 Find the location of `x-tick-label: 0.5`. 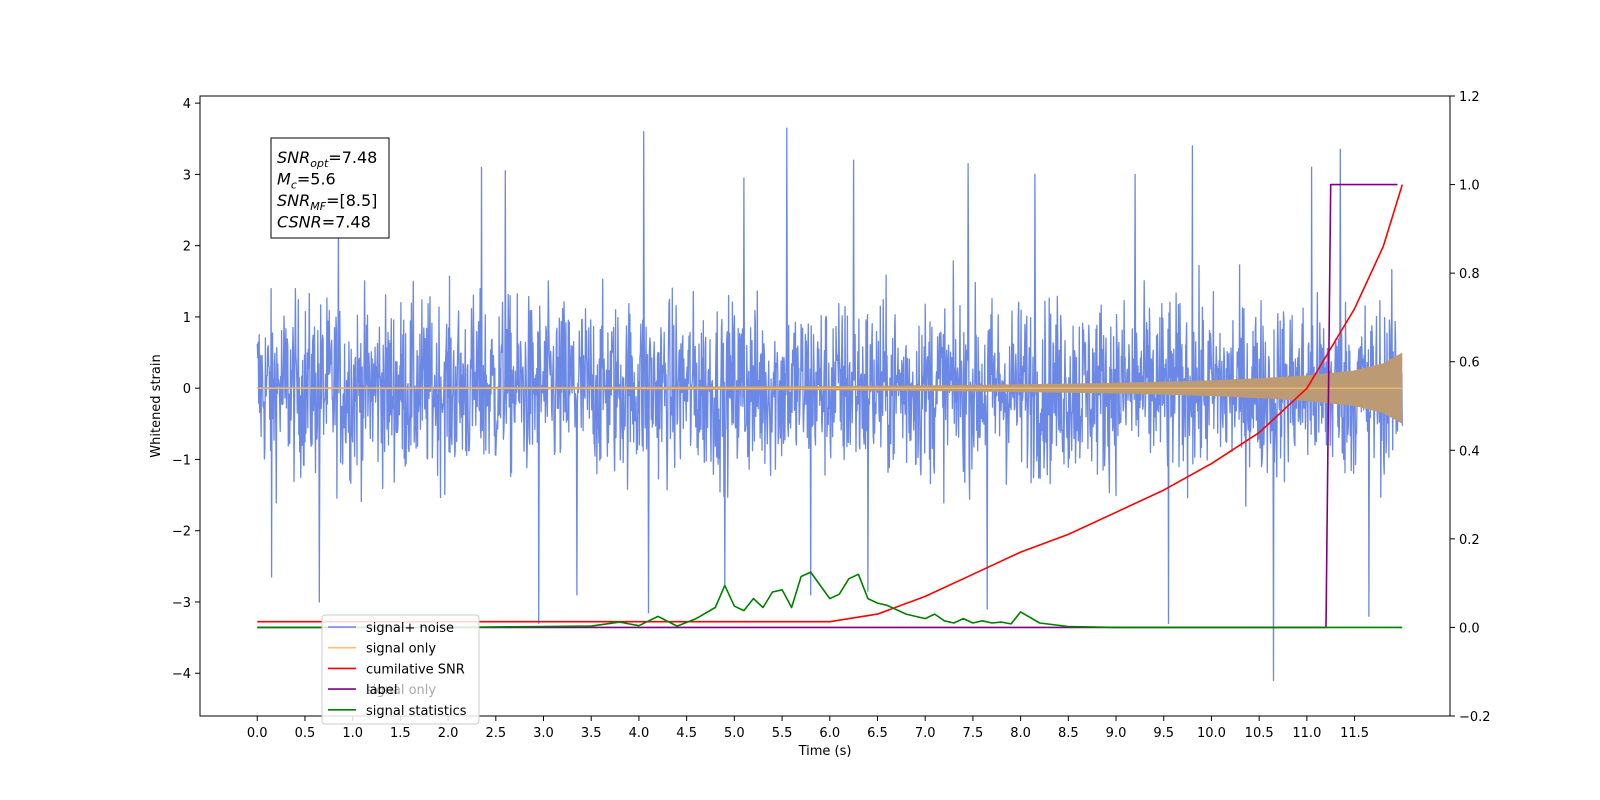

x-tick-label: 0.5 is located at coordinates (305, 733).